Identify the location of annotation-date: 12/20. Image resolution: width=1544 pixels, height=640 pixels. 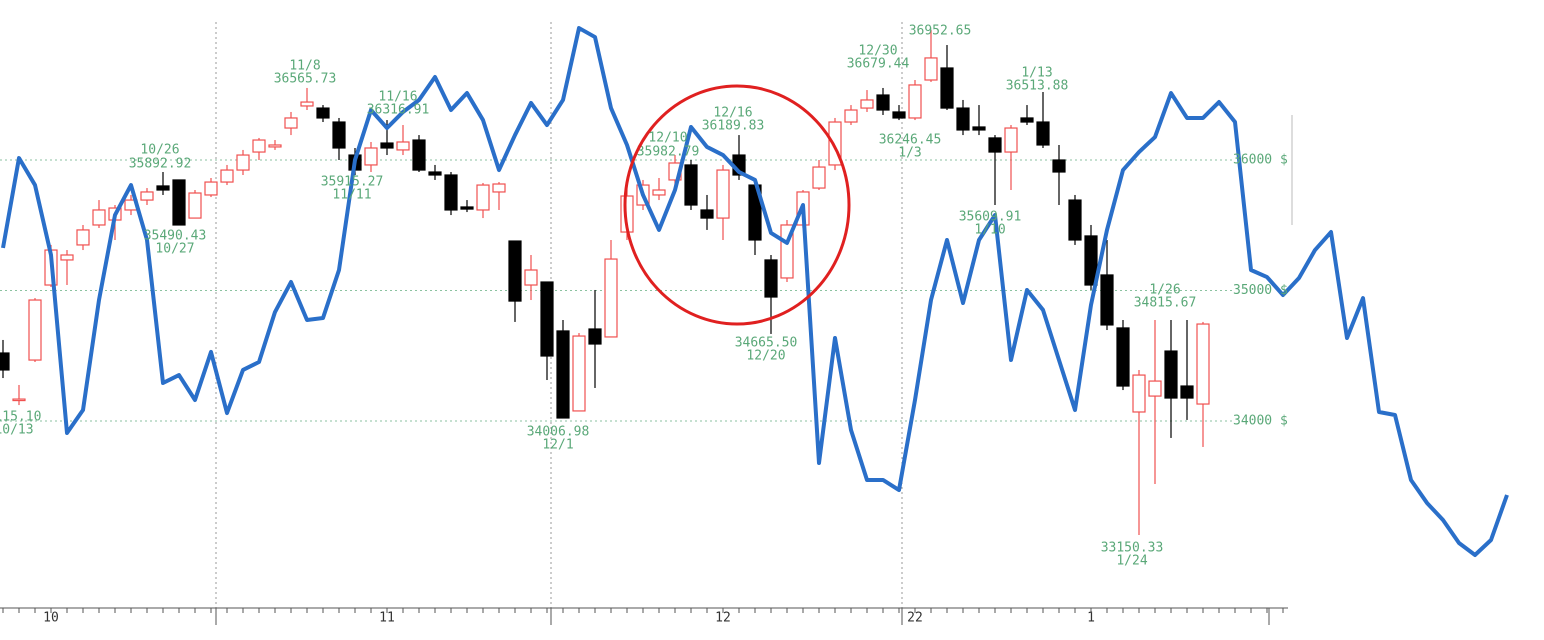
(765, 356).